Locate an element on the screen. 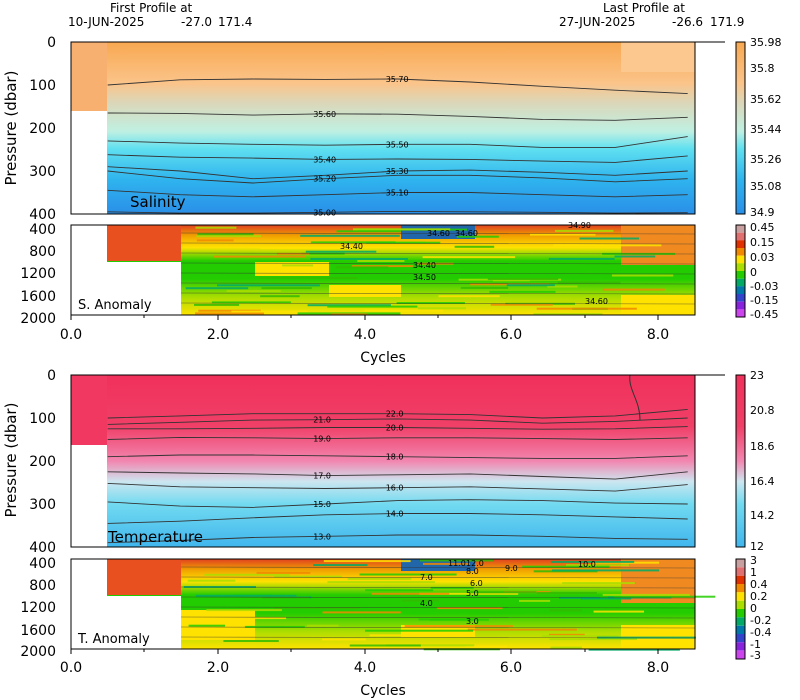 The height and width of the screenshot is (700, 800). temperature-ylabel: Pressure (dbar) is located at coordinates (11, 460).